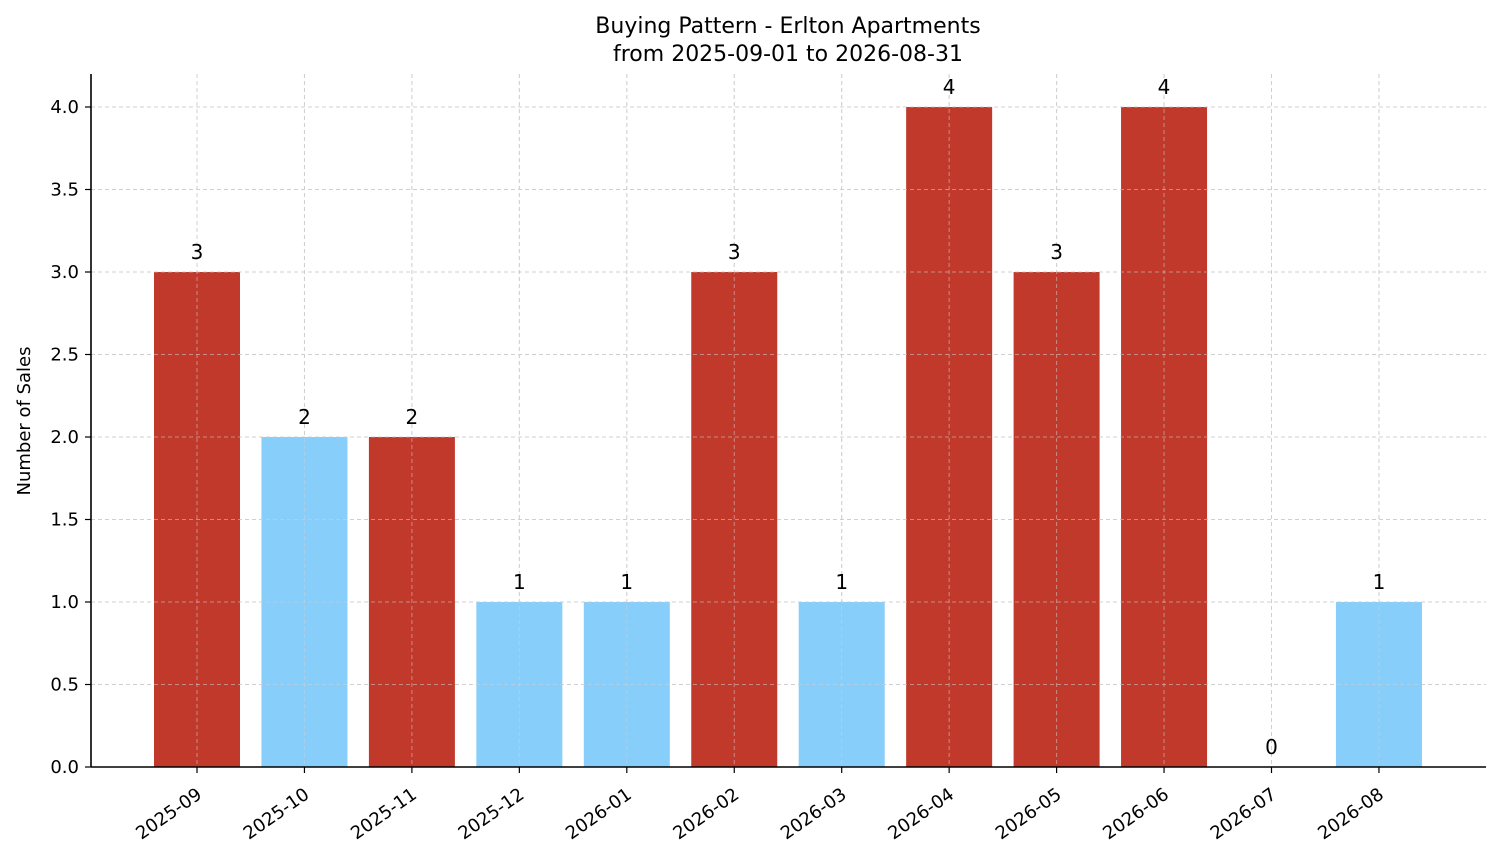 This screenshot has height=863, width=1501. Describe the element at coordinates (492, 814) in the screenshot. I see `x-tick-label: 2025-12` at that location.